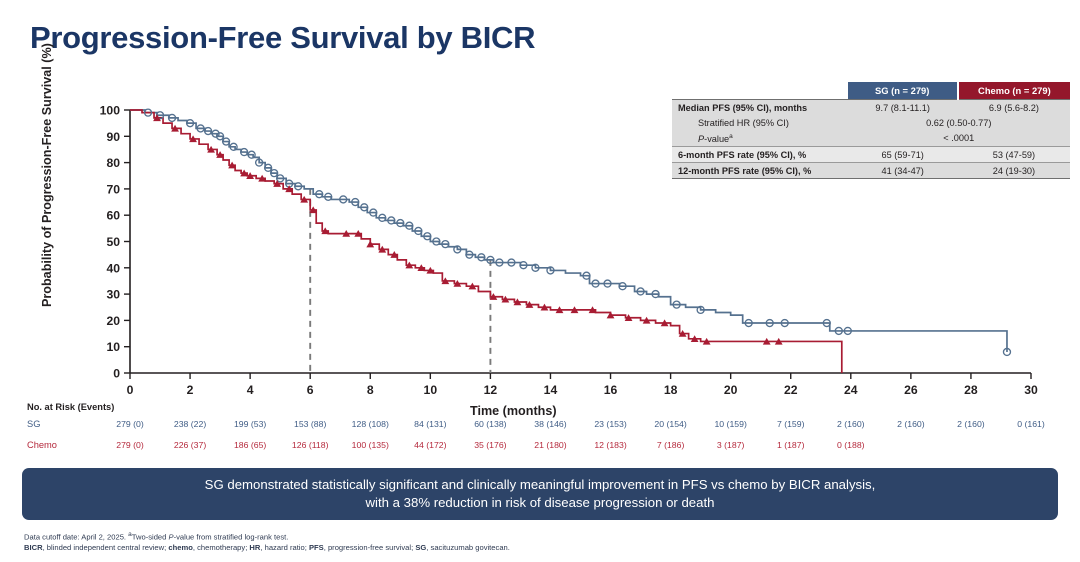 This screenshot has height=562, width=1080. Describe the element at coordinates (250, 424) in the screenshot. I see `risk-cell-sg-t4: 199 (53)` at that location.